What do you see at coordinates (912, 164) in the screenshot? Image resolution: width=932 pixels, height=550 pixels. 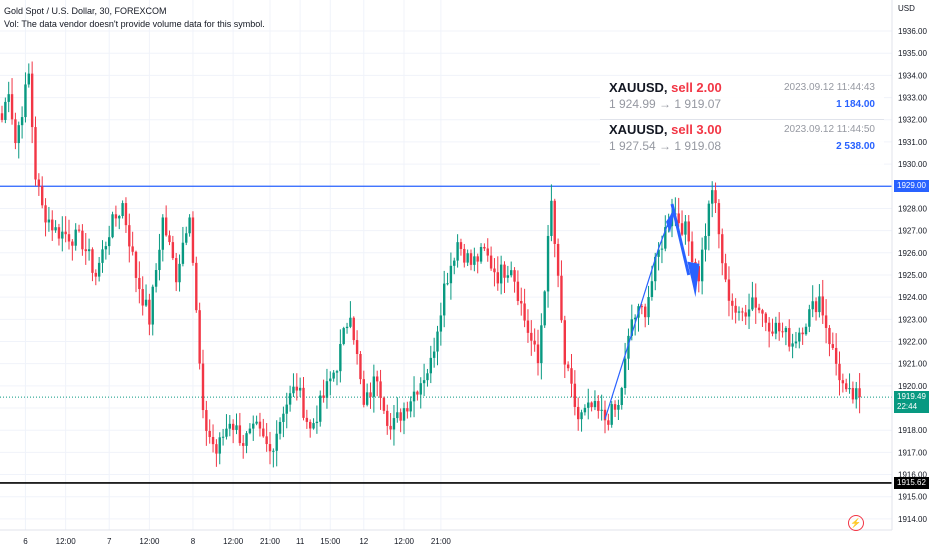 I see `price-tick-label: 1930.00` at bounding box center [912, 164].